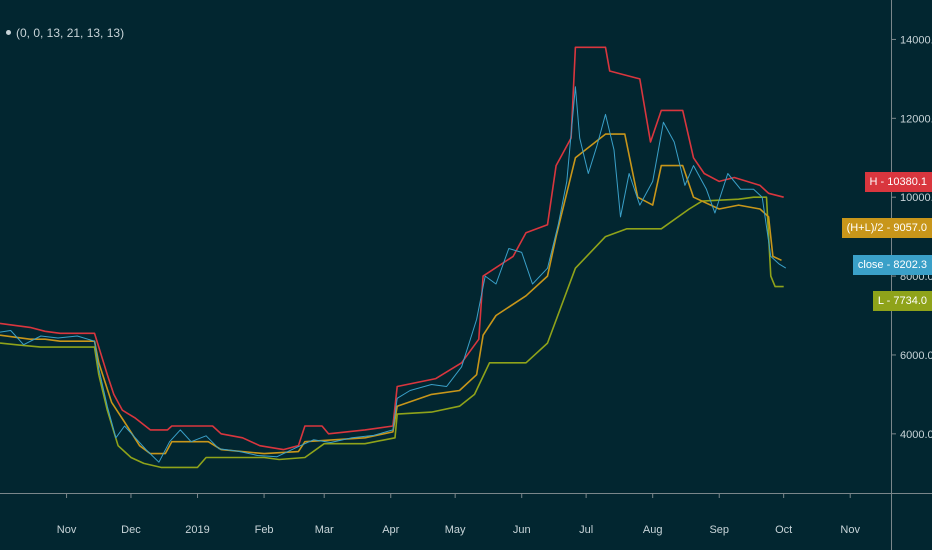 The width and height of the screenshot is (932, 550). Describe the element at coordinates (907, 182) in the screenshot. I see `high-tag-value: 10380.1` at that location.